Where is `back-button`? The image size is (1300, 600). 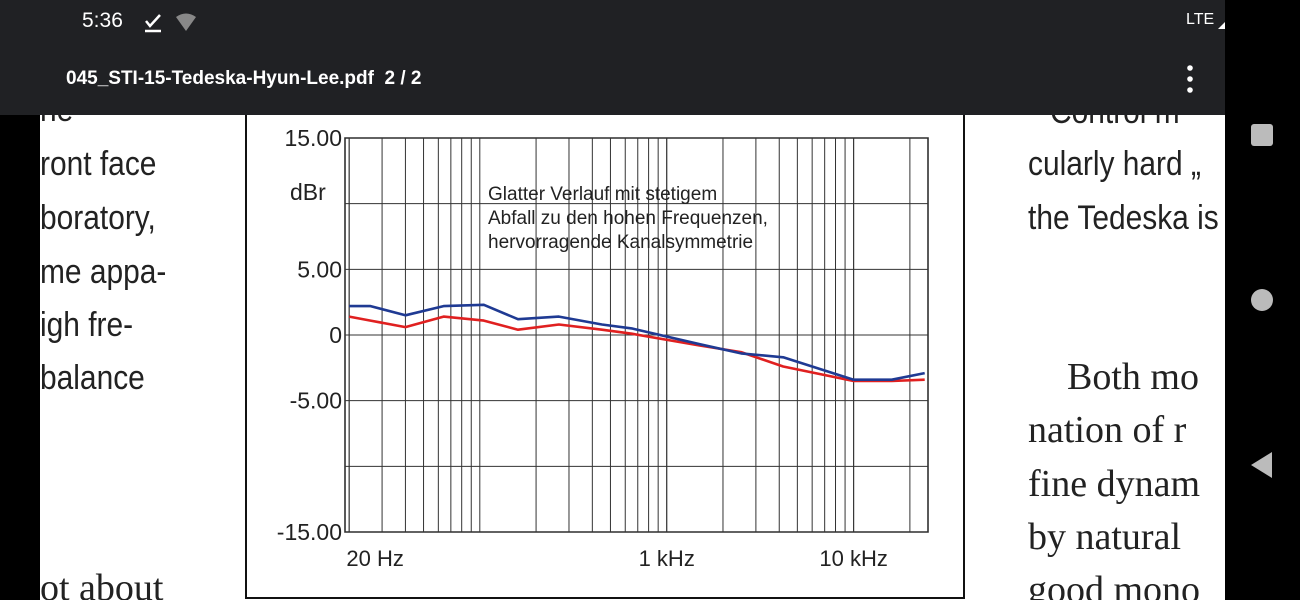 back-button is located at coordinates (1261, 465).